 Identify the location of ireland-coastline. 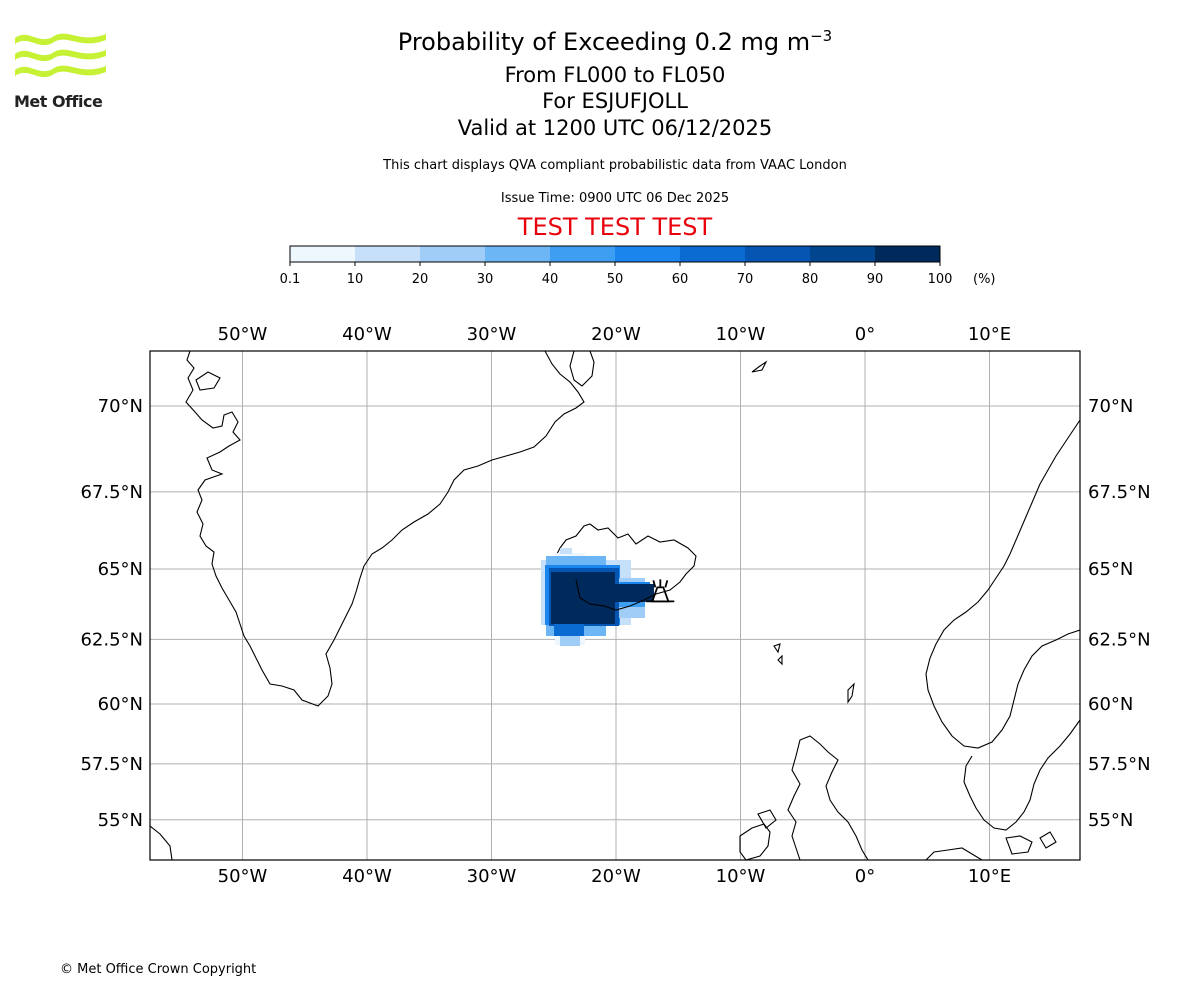
(755, 841).